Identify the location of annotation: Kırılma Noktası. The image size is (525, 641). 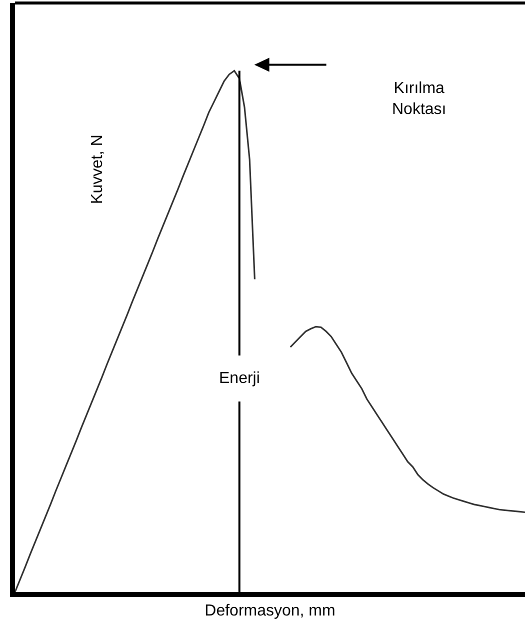
(419, 99).